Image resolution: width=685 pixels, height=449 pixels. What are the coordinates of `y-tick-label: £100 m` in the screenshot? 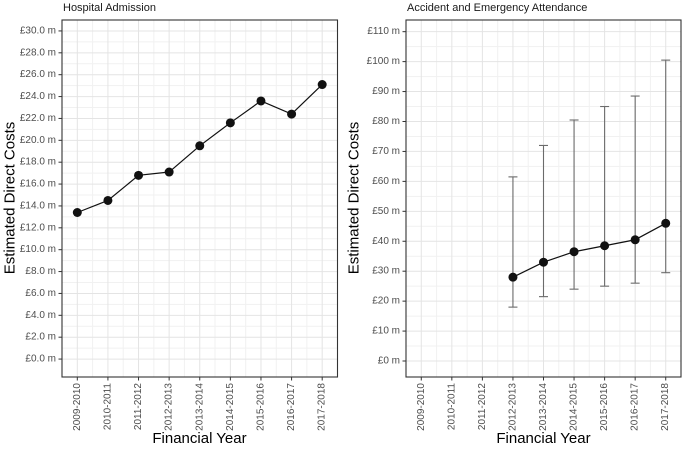 It's located at (383, 61).